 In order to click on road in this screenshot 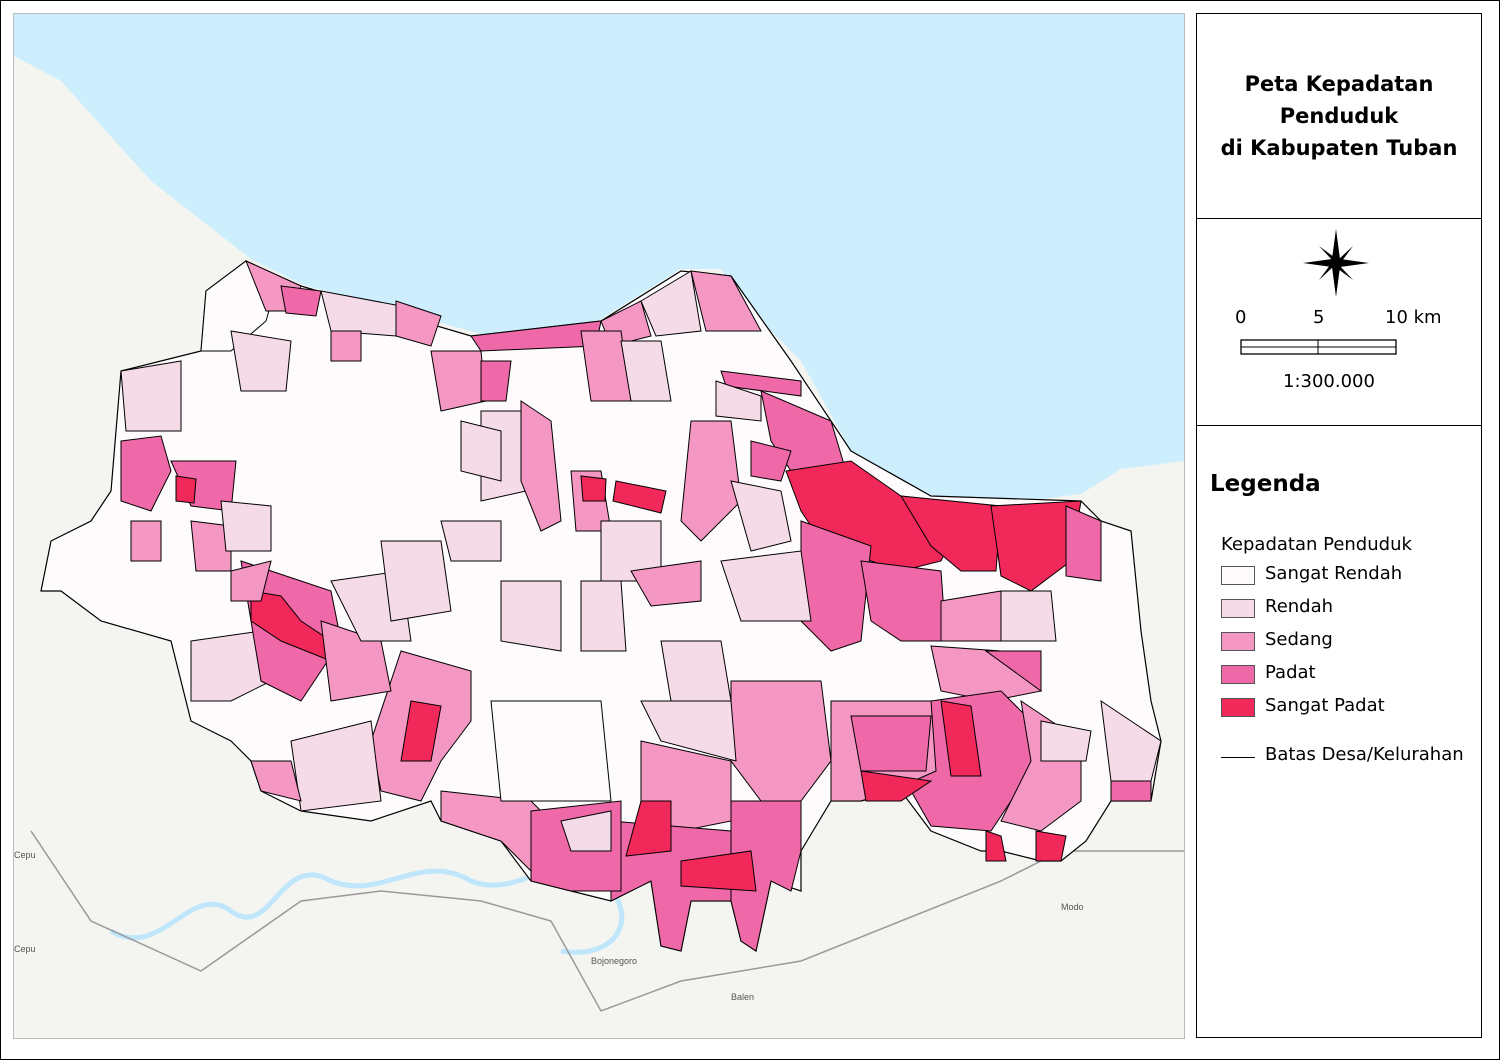, I will do `click(607, 921)`.